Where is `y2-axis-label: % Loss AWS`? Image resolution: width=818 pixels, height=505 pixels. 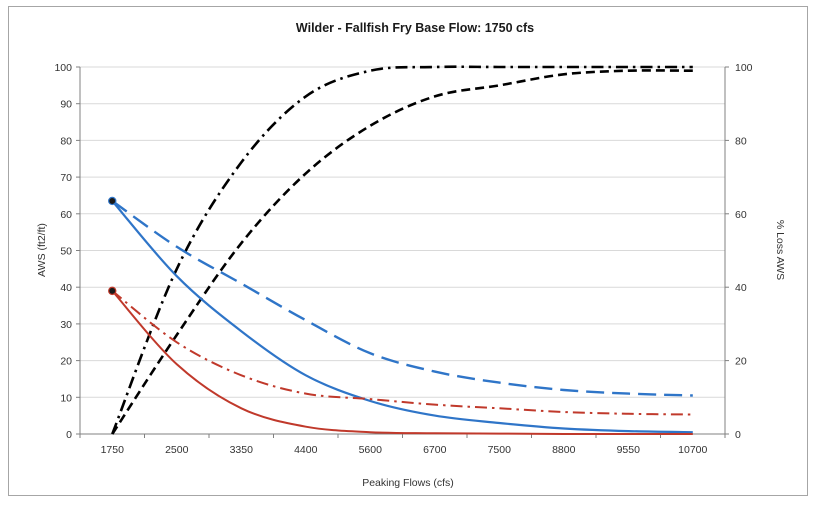 y2-axis-label: % Loss AWS is located at coordinates (780, 250).